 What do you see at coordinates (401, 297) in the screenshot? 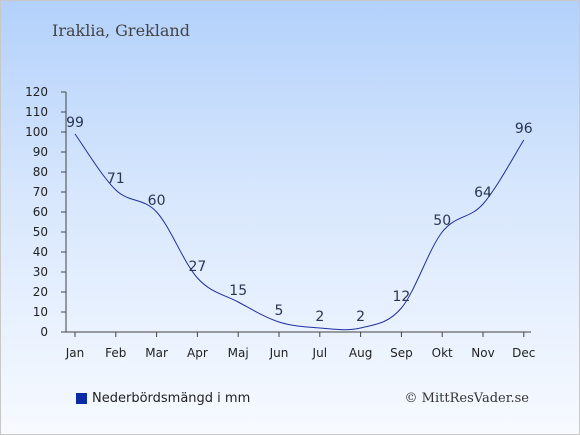
I see `data-label: 12` at bounding box center [401, 297].